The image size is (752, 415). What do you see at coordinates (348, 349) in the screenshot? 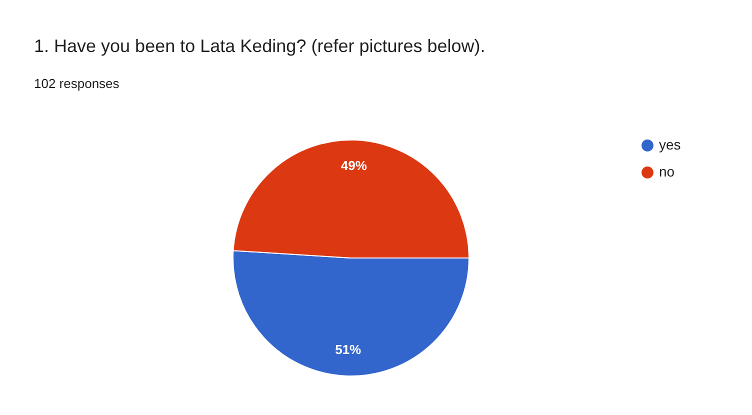
I see `data-label: 51%` at bounding box center [348, 349].